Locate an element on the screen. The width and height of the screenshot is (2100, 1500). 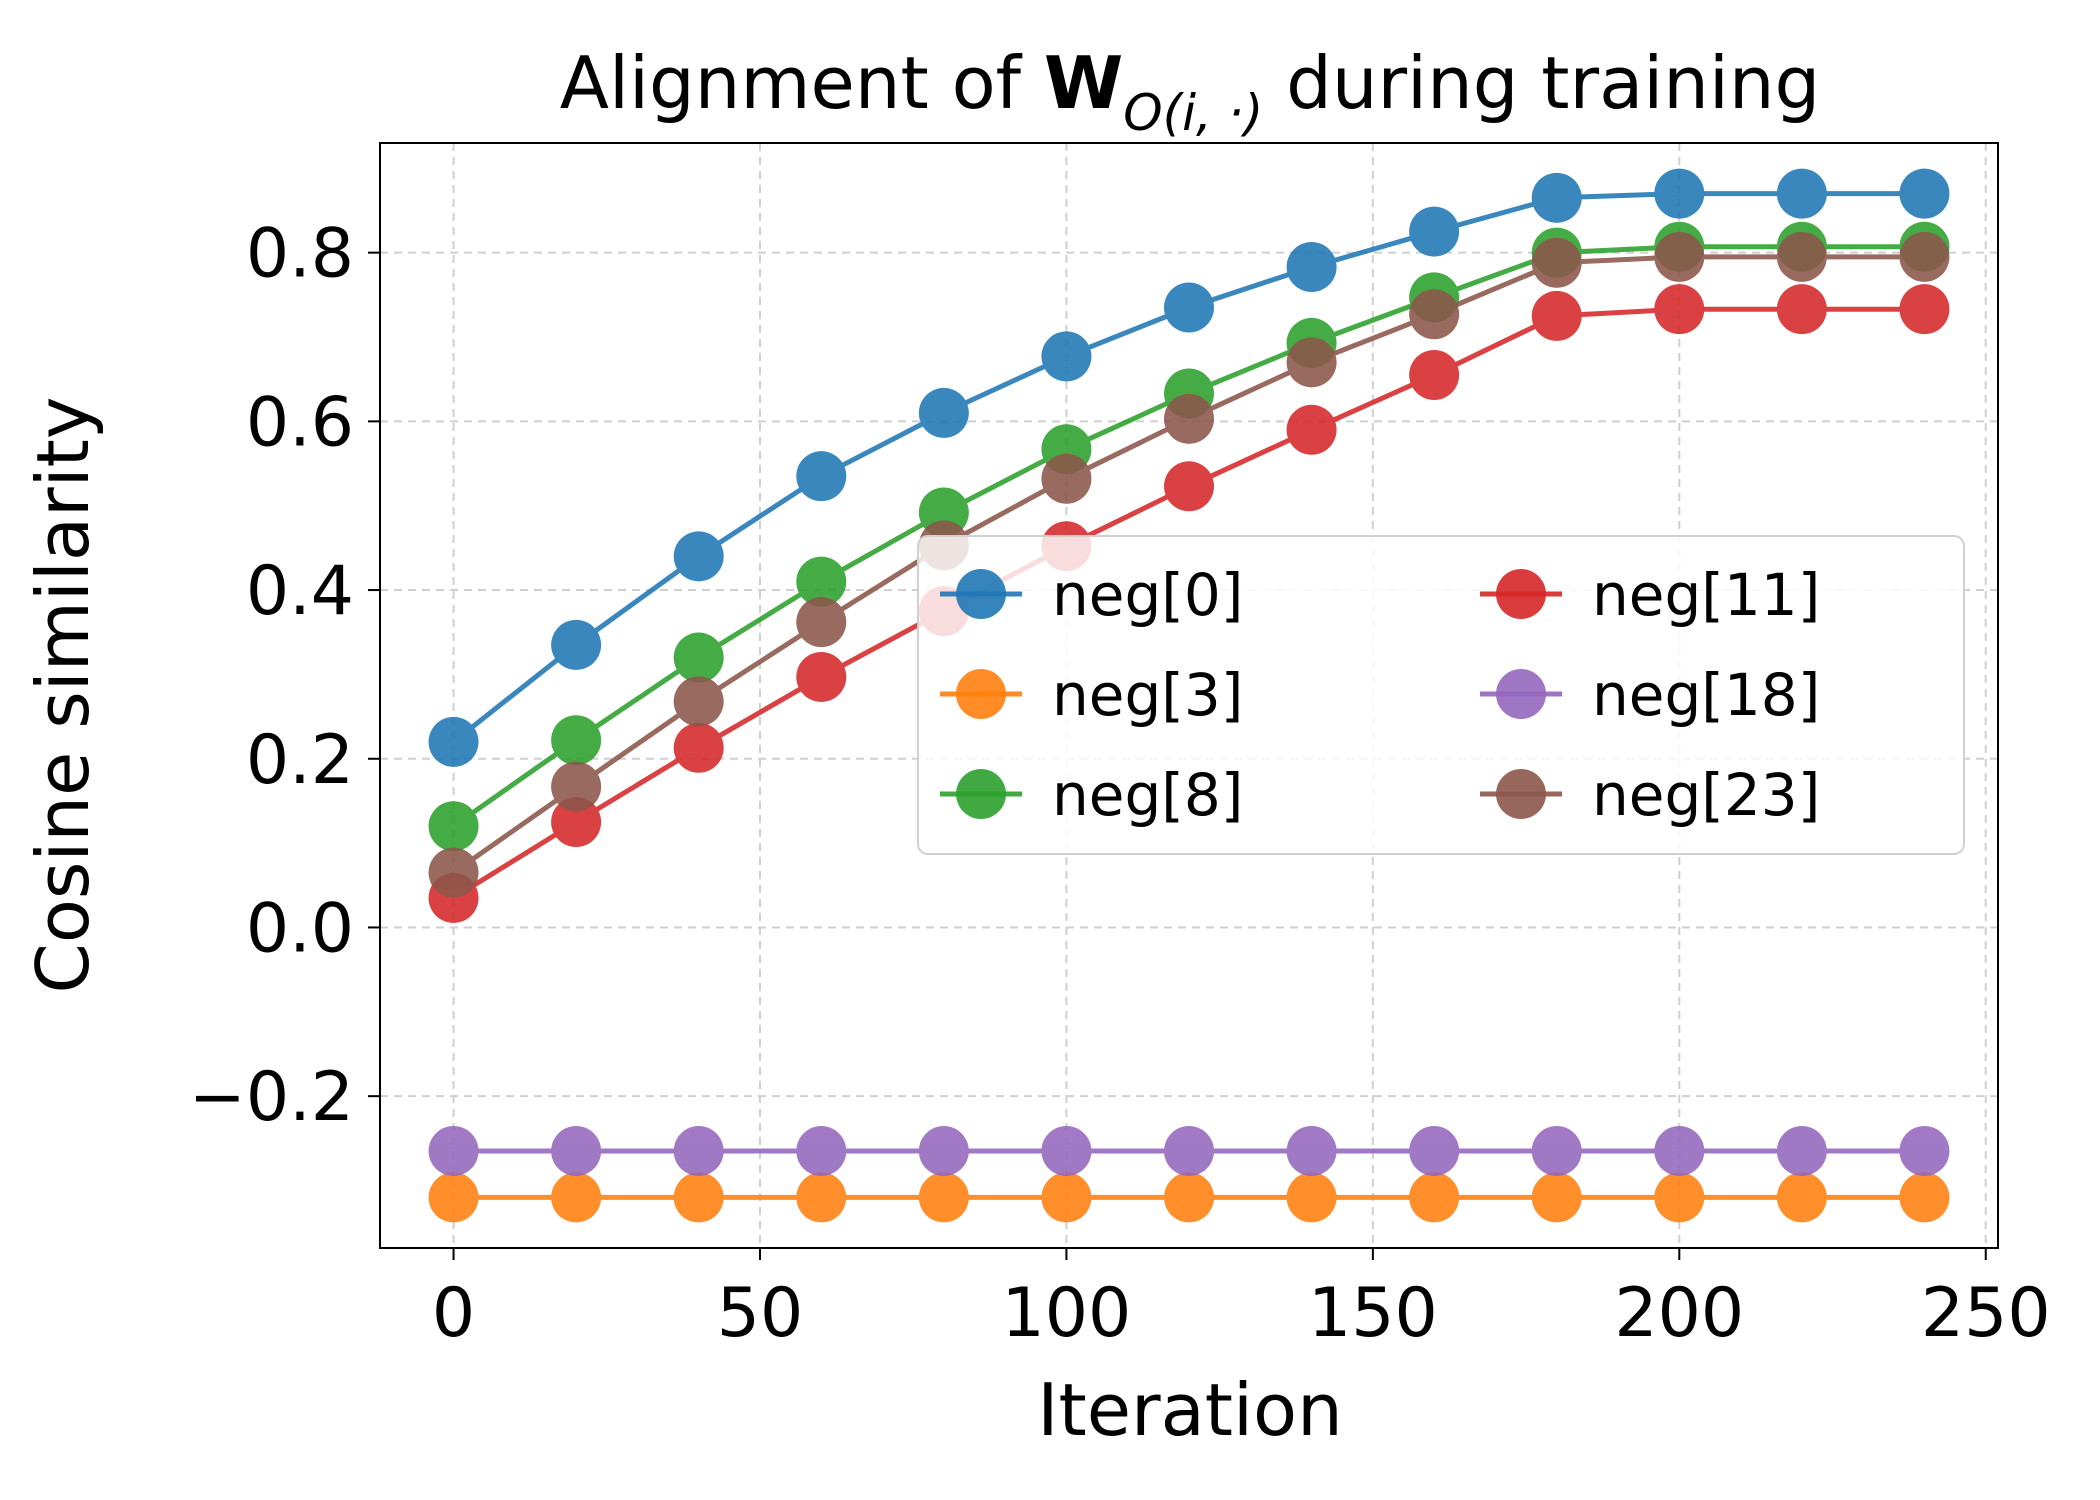
y-tick-label: 0.4 is located at coordinates (300, 591).